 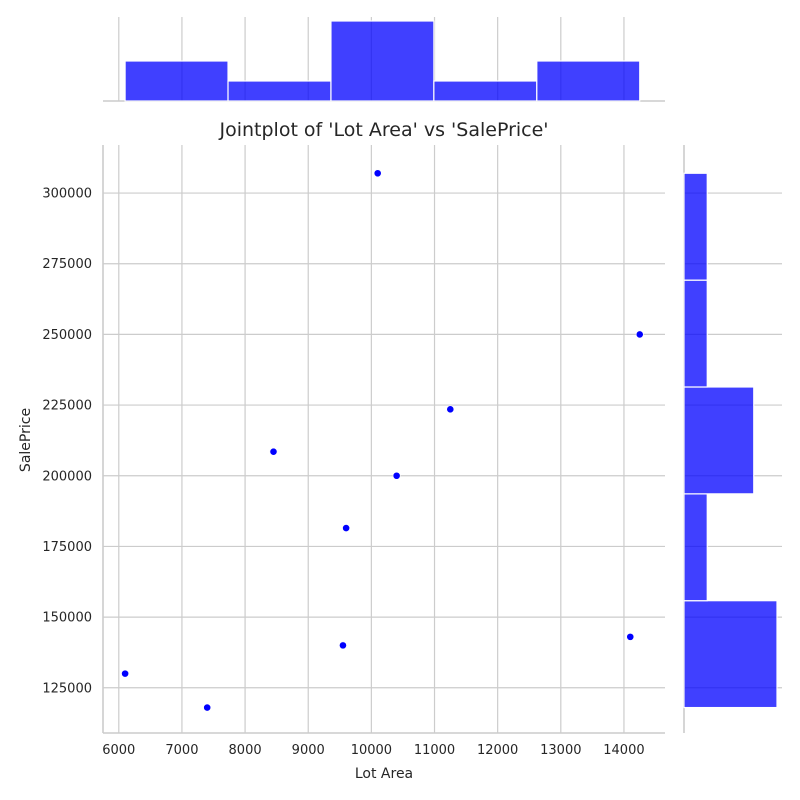 I want to click on top-marginal-histogram, so click(x=382, y=61).